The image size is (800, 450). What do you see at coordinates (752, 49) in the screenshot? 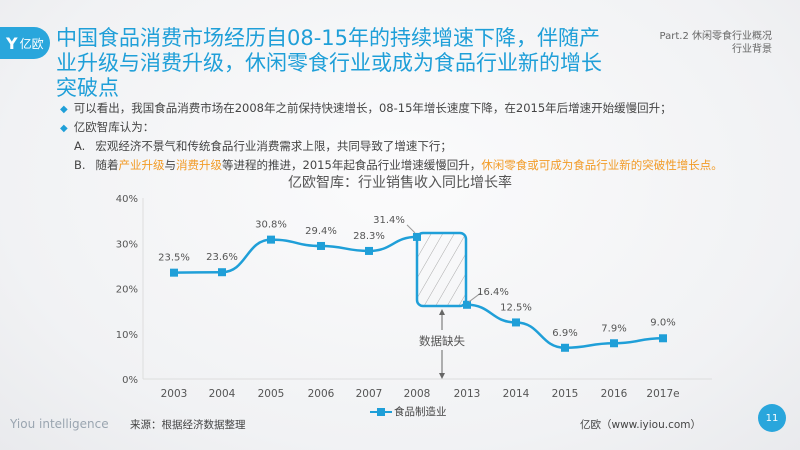
I see `section-line2: 行业背景` at bounding box center [752, 49].